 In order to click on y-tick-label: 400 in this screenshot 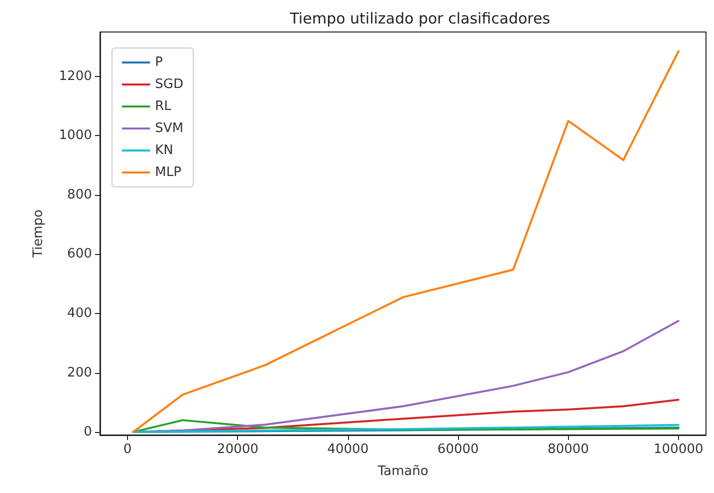, I will do `click(79, 314)`.